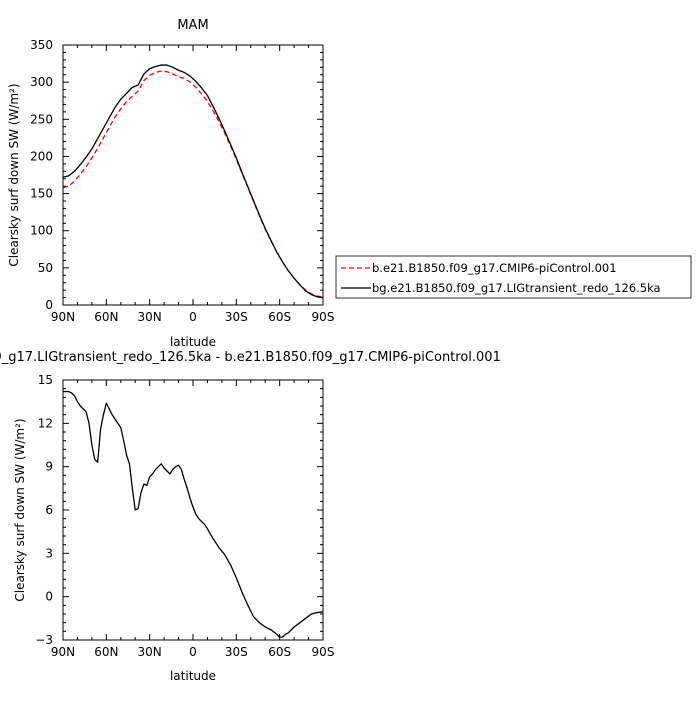  Describe the element at coordinates (150, 652) in the screenshot. I see `bottom-x-tick-label-2: 30N` at that location.